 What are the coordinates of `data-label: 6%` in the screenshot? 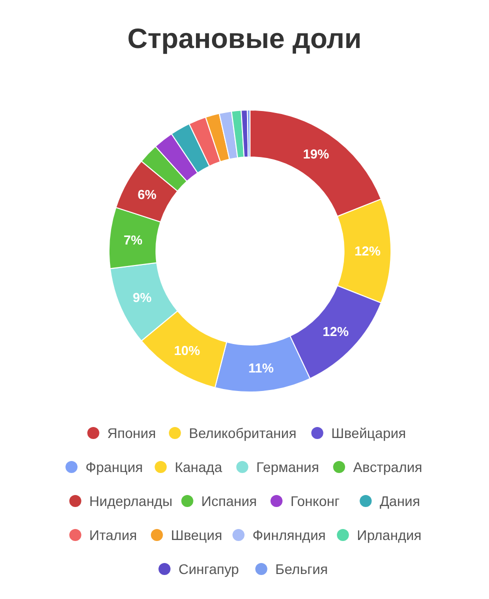 It's located at (147, 194).